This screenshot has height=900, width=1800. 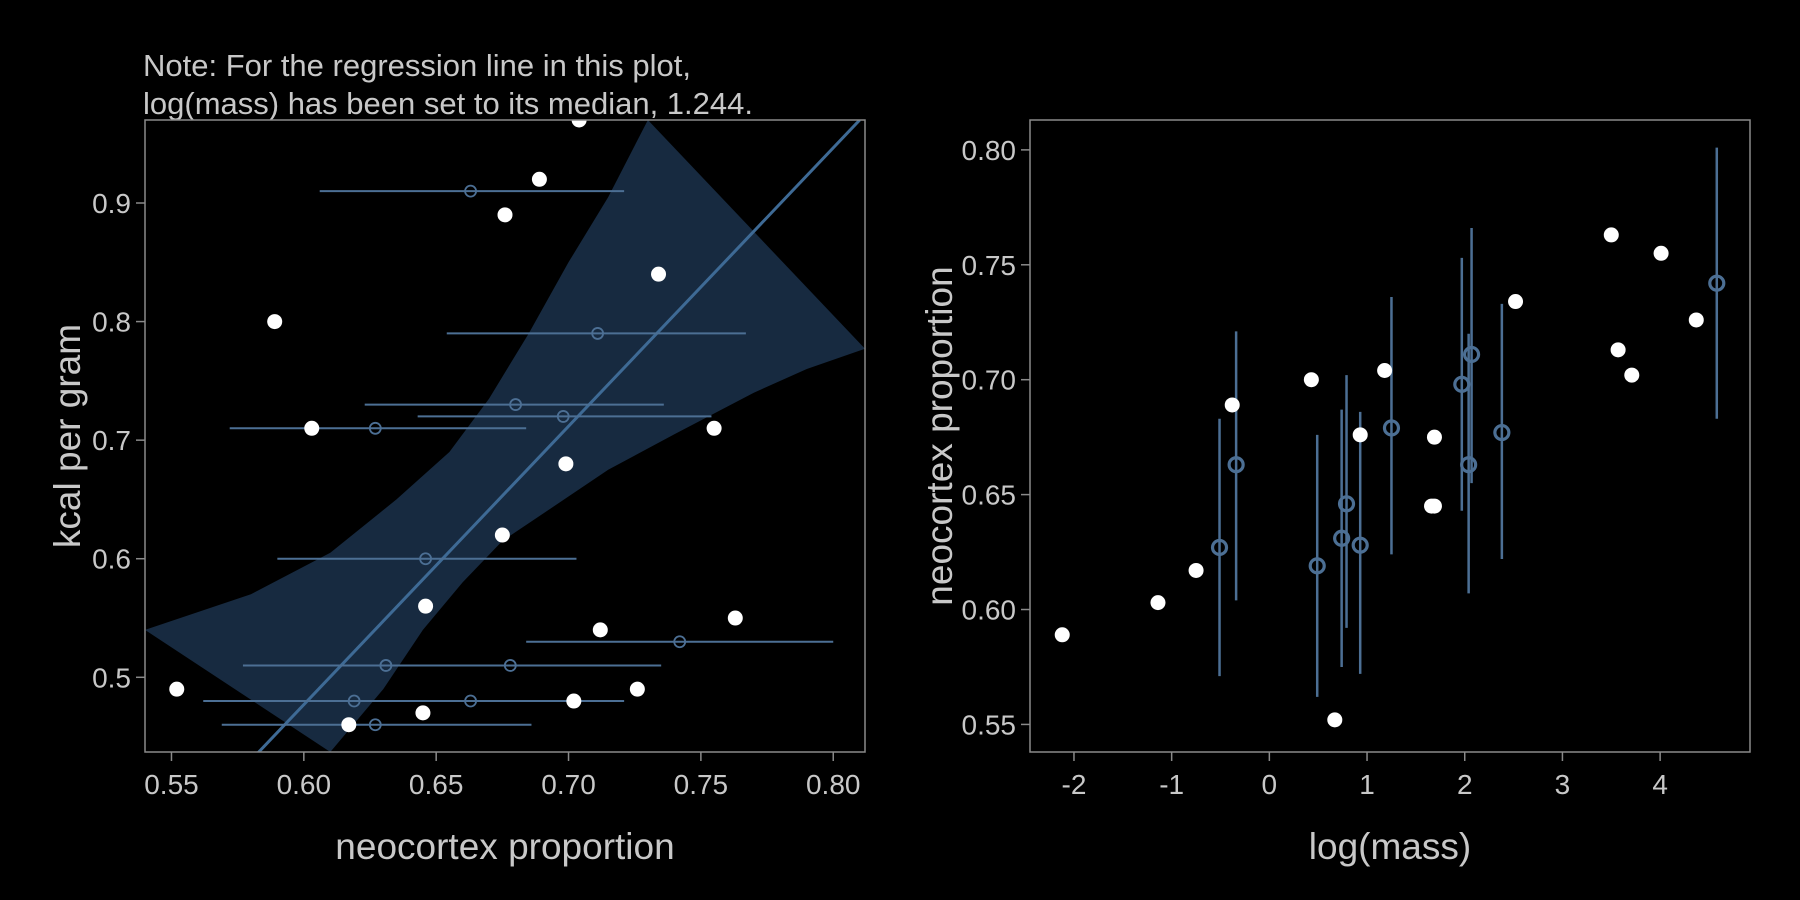 I want to click on y-tick-label: 0.80, so click(x=989, y=150).